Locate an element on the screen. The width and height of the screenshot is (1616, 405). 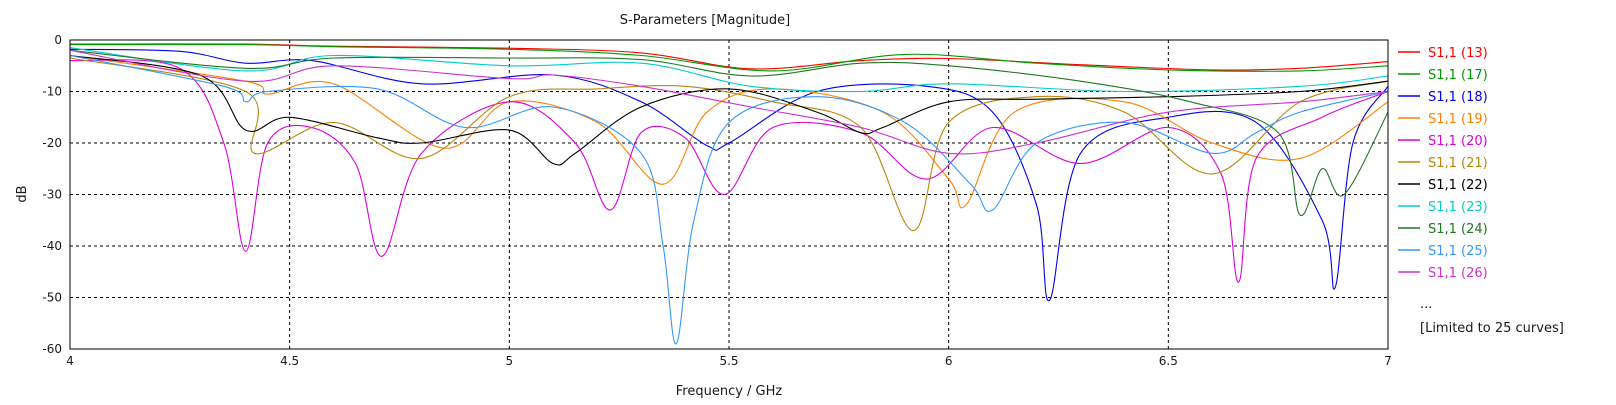
legend-label: S1,1 (13) is located at coordinates (1458, 53).